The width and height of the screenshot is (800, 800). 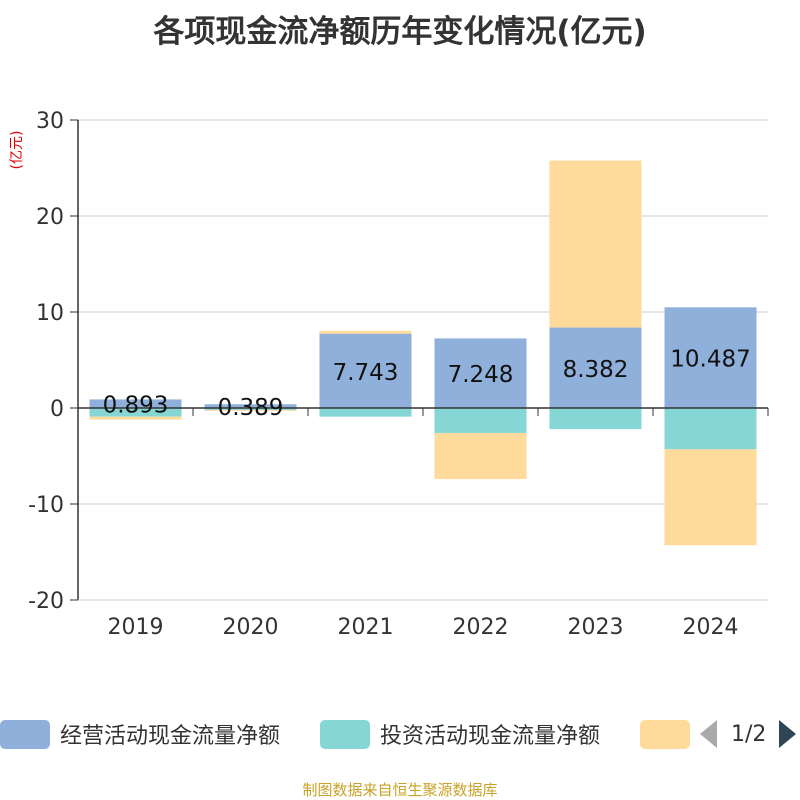 I want to click on legend-pager: 1/2, so click(x=748, y=734).